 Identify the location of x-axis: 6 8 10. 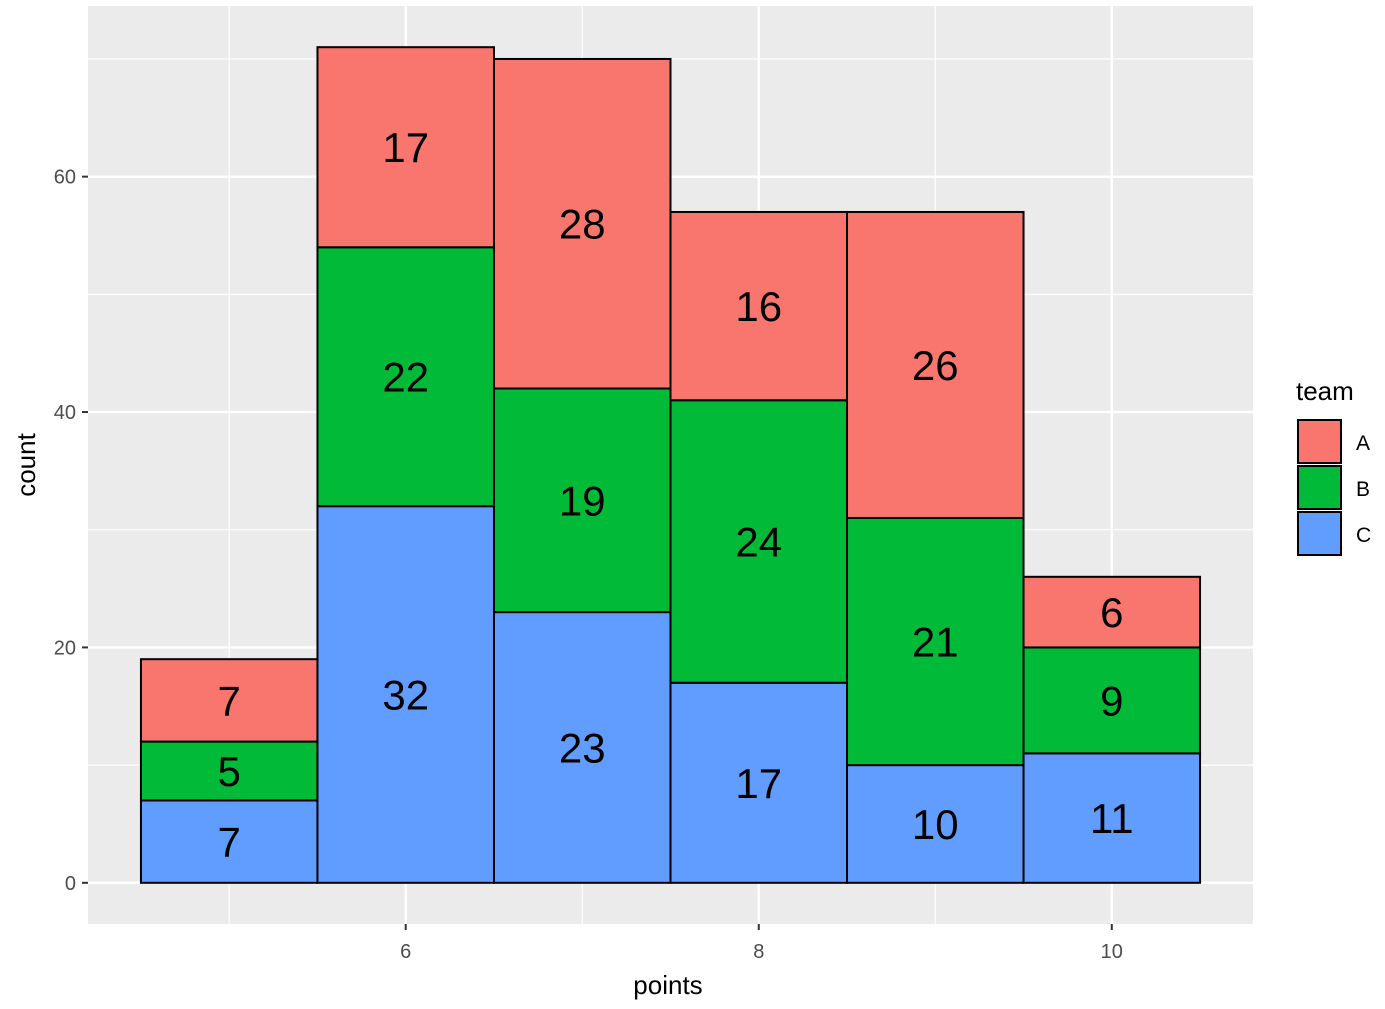
(761, 943).